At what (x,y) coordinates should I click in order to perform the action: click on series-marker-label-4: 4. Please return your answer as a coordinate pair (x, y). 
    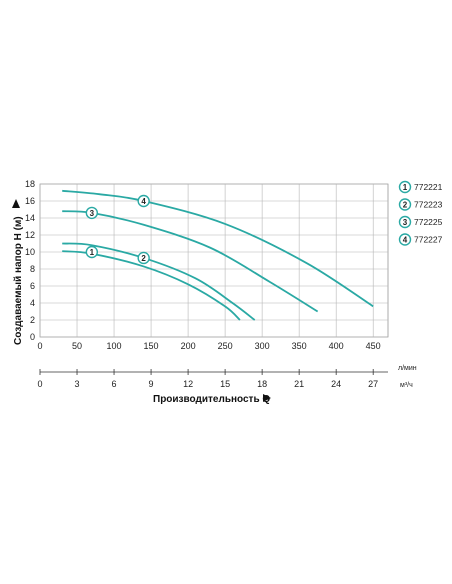
    Looking at the image, I should click on (143, 201).